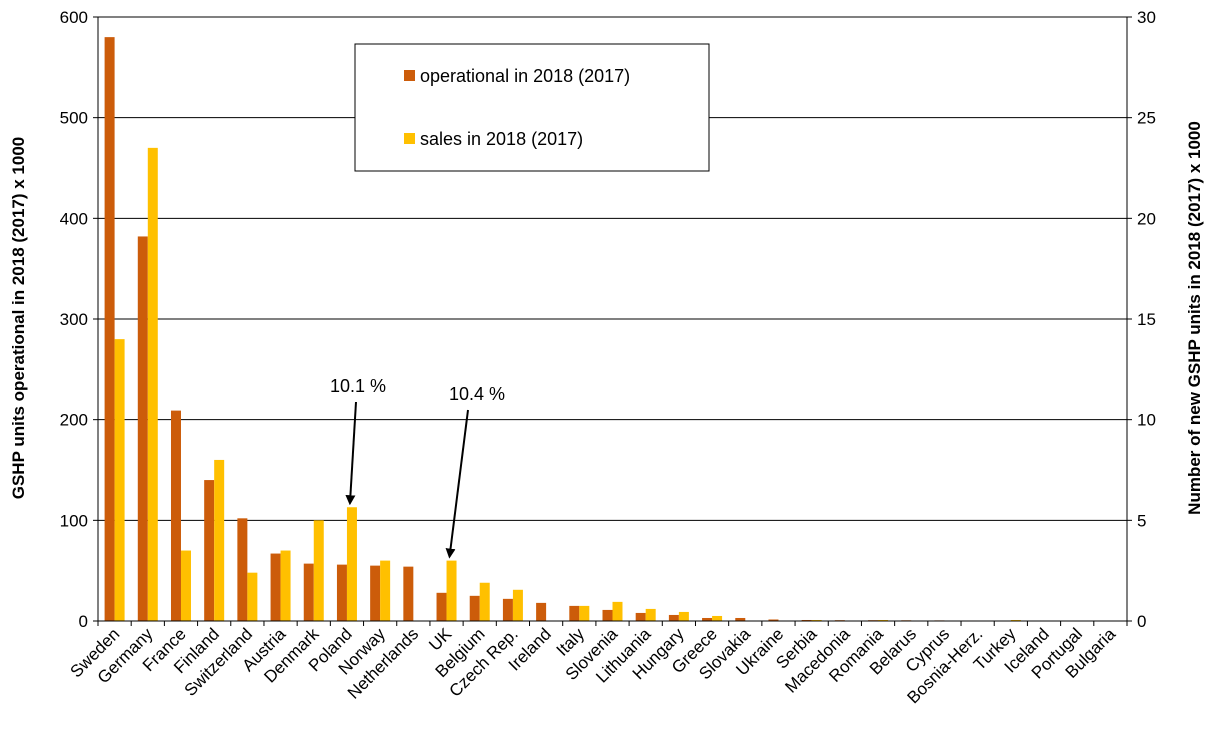  I want to click on bar-operational-poland, so click(341, 592).